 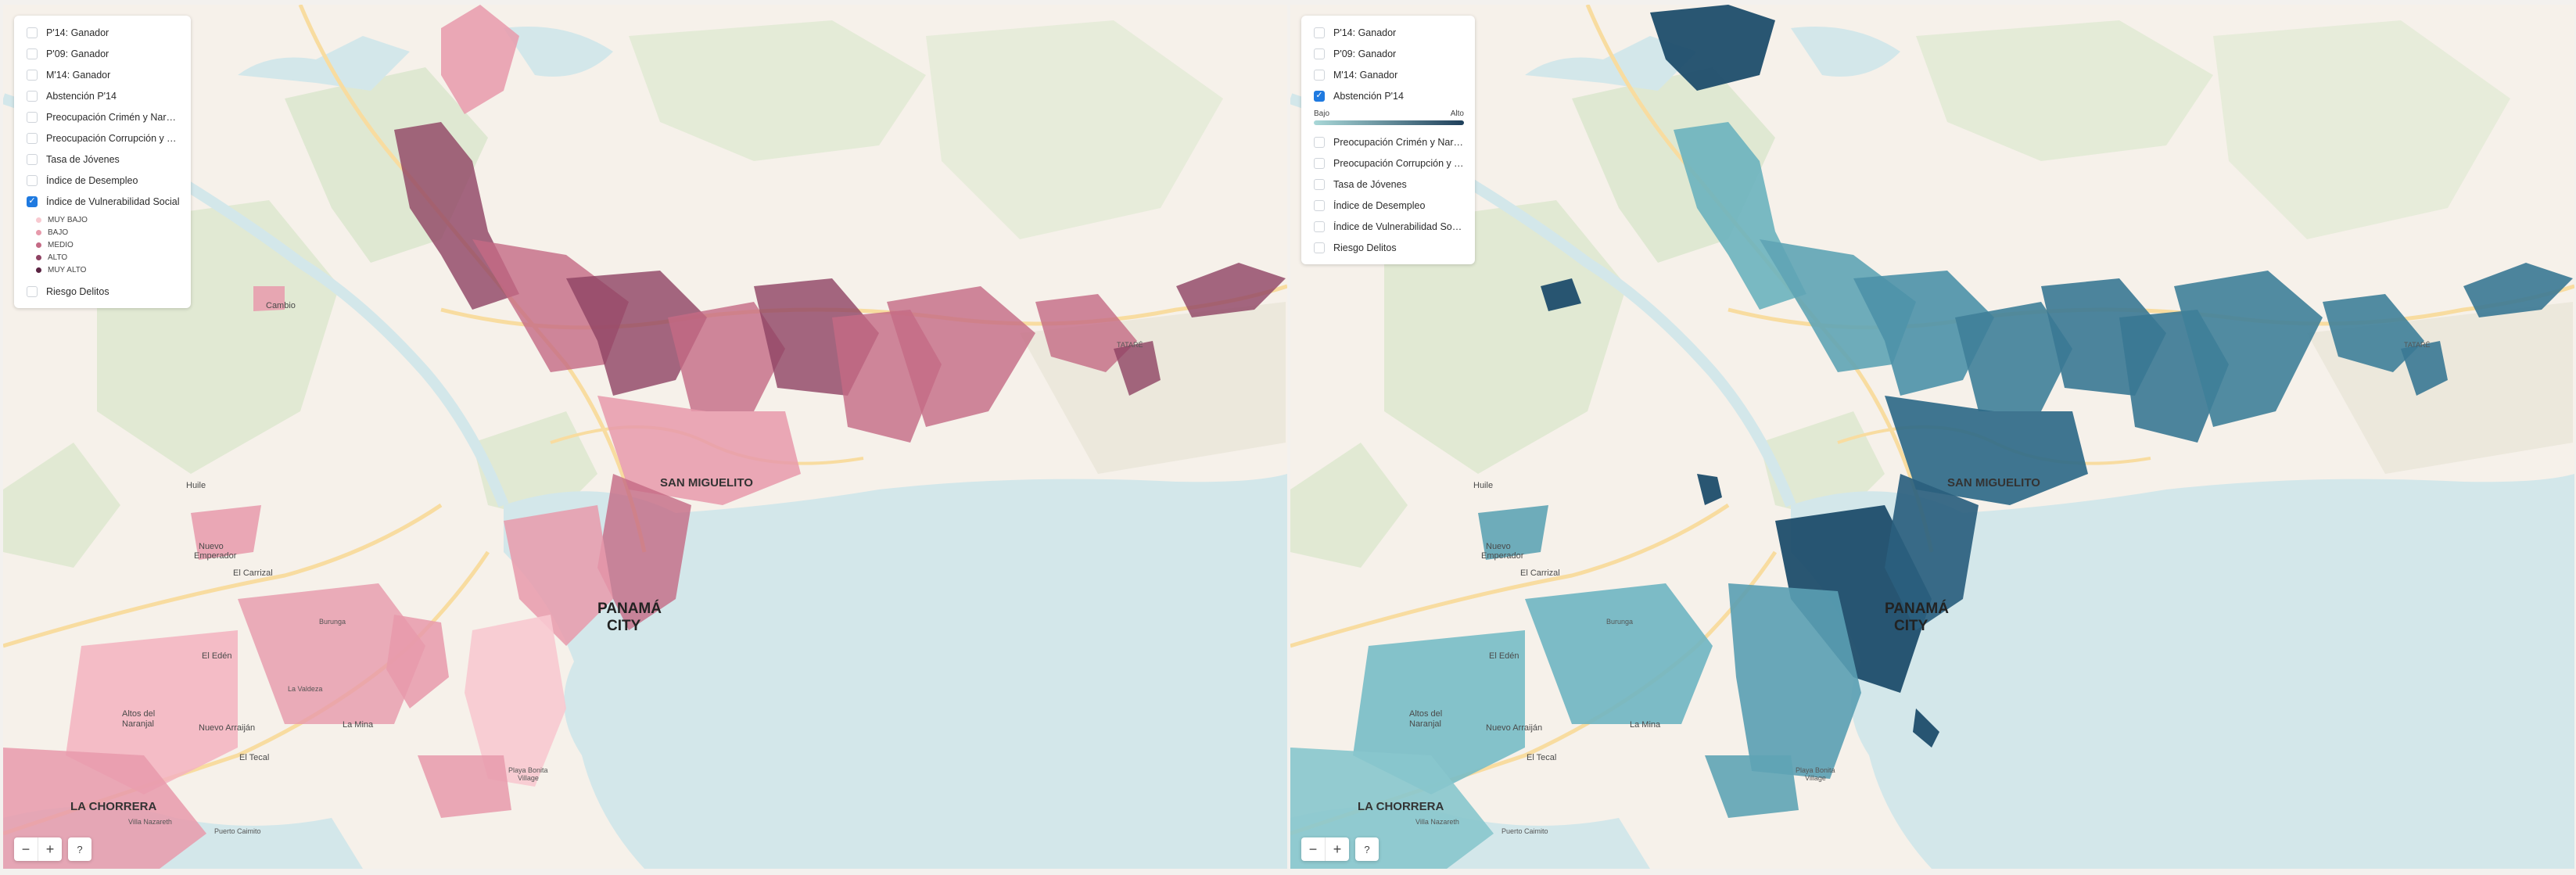 I want to click on gradient-low-label: Bajo, so click(x=1322, y=114).